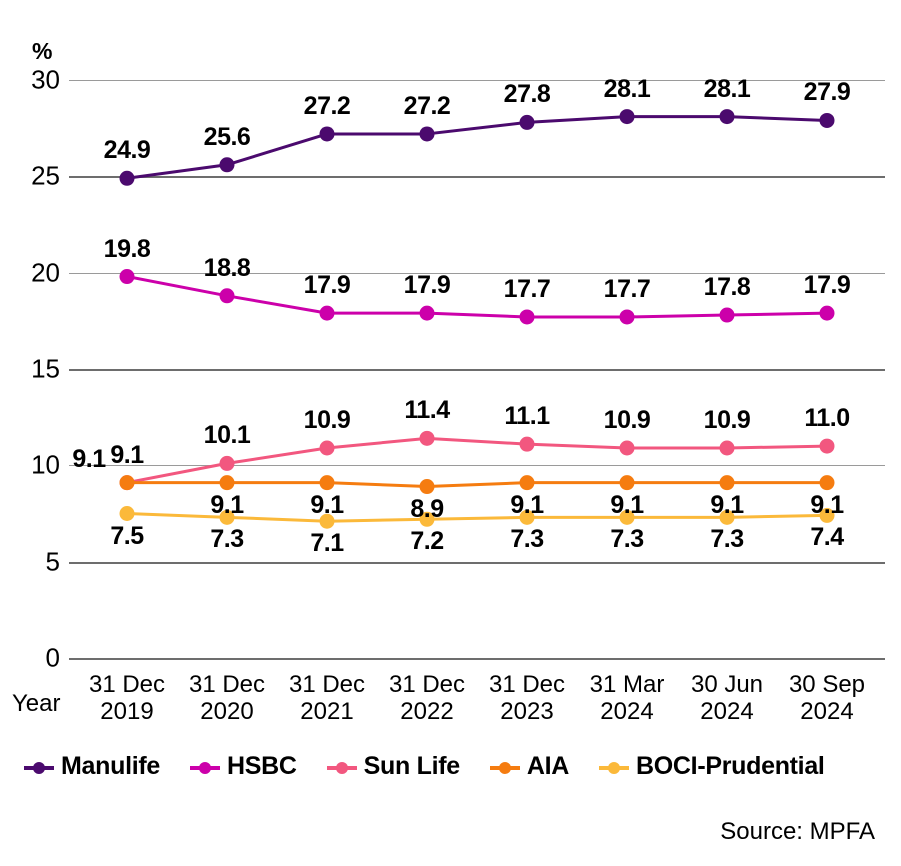 This screenshot has height=866, width=901. What do you see at coordinates (243, 766) in the screenshot?
I see `legend-item-hsbc: HSBC` at bounding box center [243, 766].